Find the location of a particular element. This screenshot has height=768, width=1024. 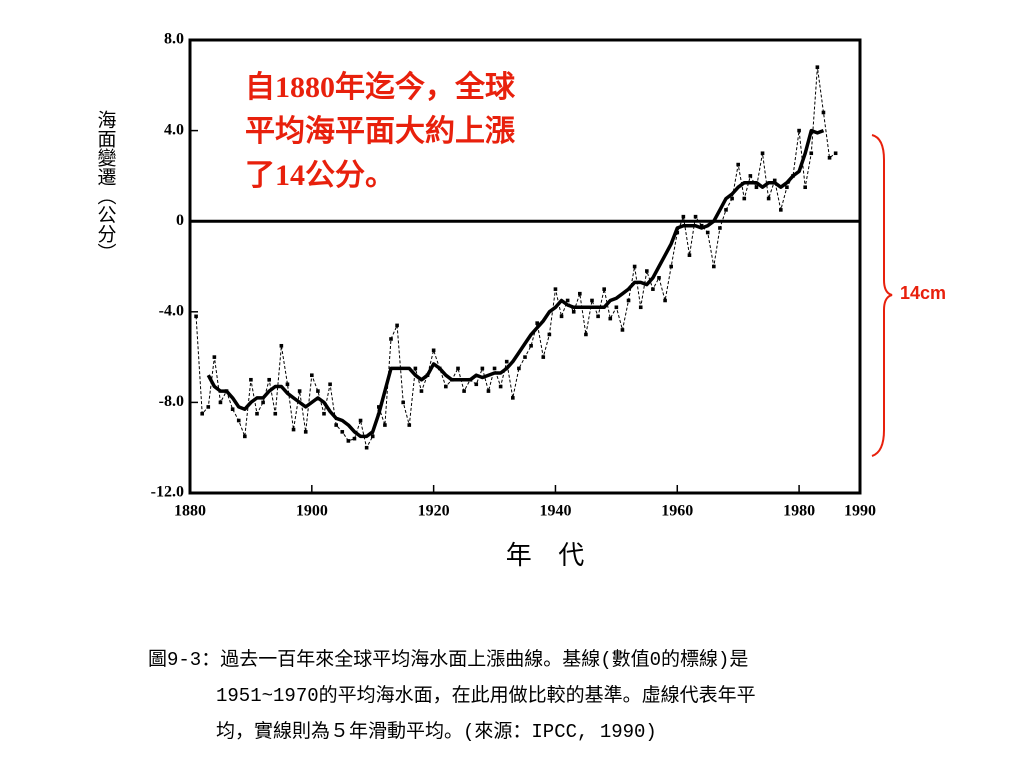

x-tick-label: 1880 is located at coordinates (190, 511).